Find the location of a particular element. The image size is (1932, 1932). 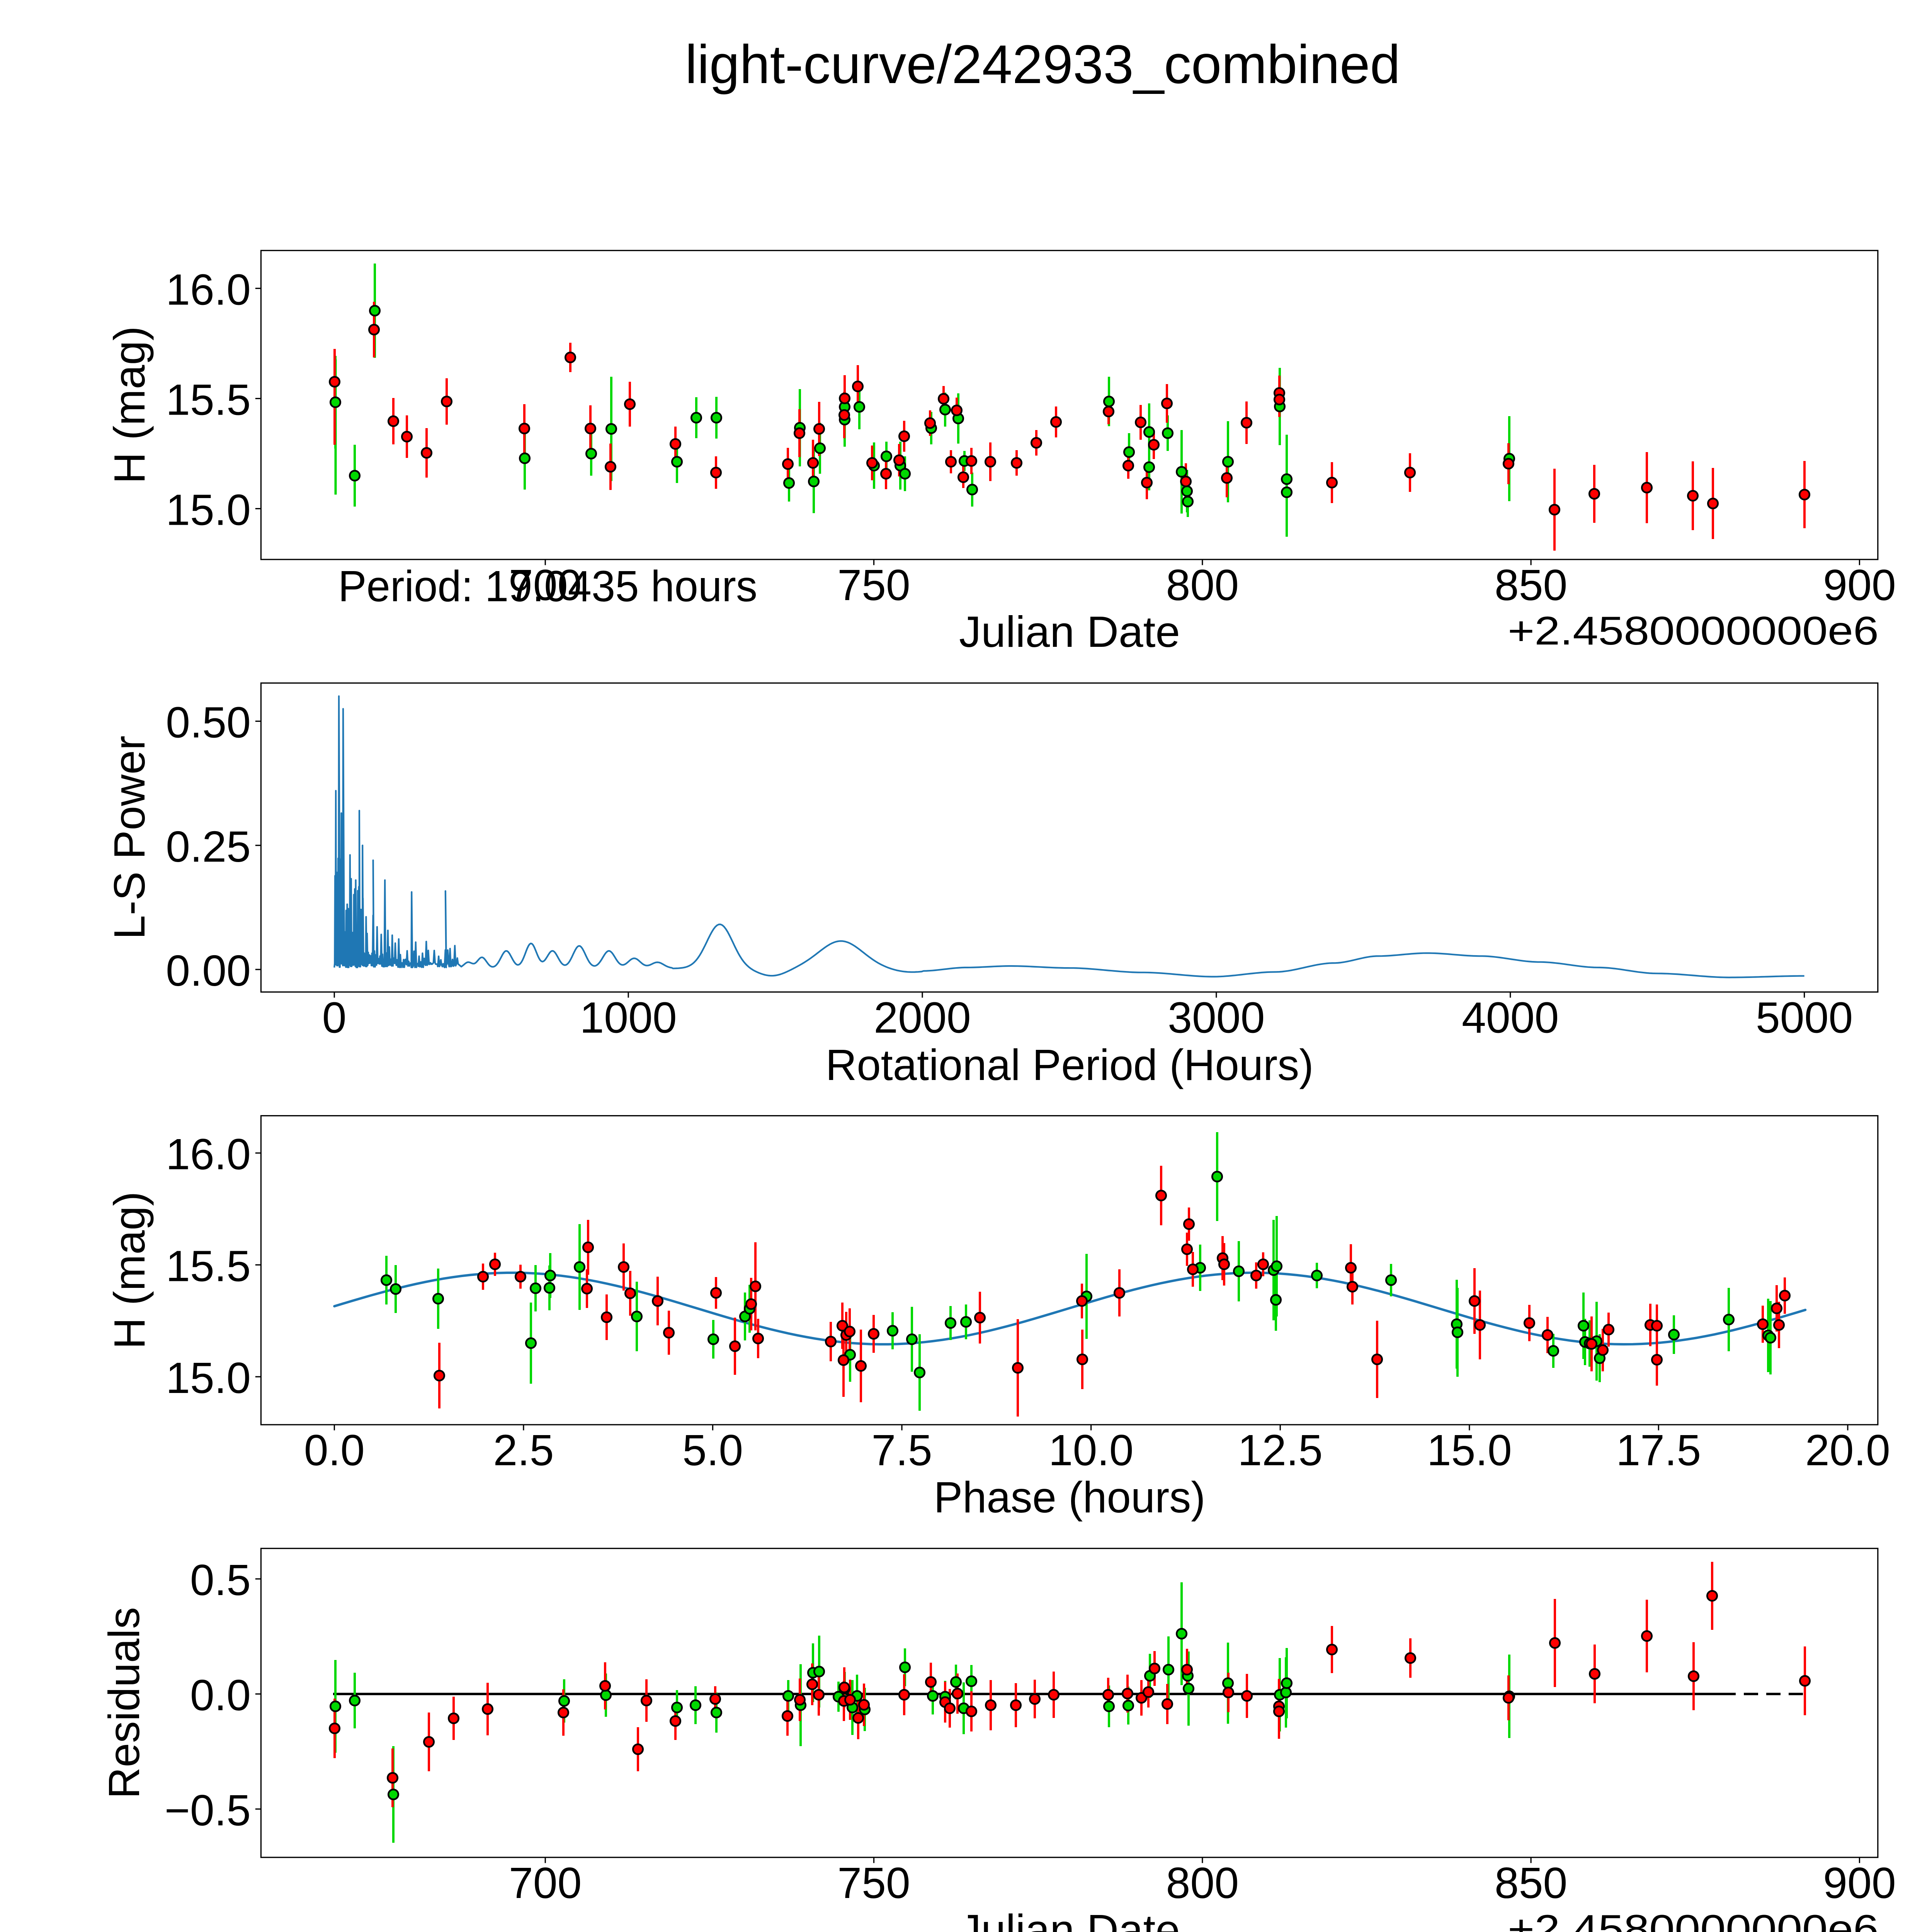

svg-text: L-S Power is located at coordinates (129, 838).